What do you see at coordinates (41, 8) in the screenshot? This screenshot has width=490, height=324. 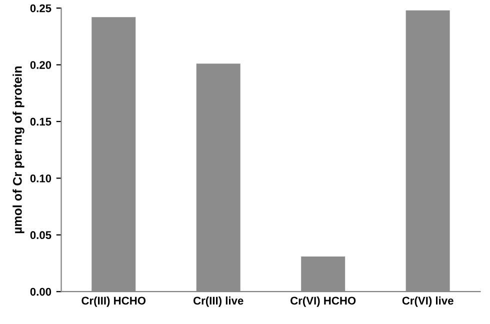 I see `y-tick-label: 0.25` at bounding box center [41, 8].